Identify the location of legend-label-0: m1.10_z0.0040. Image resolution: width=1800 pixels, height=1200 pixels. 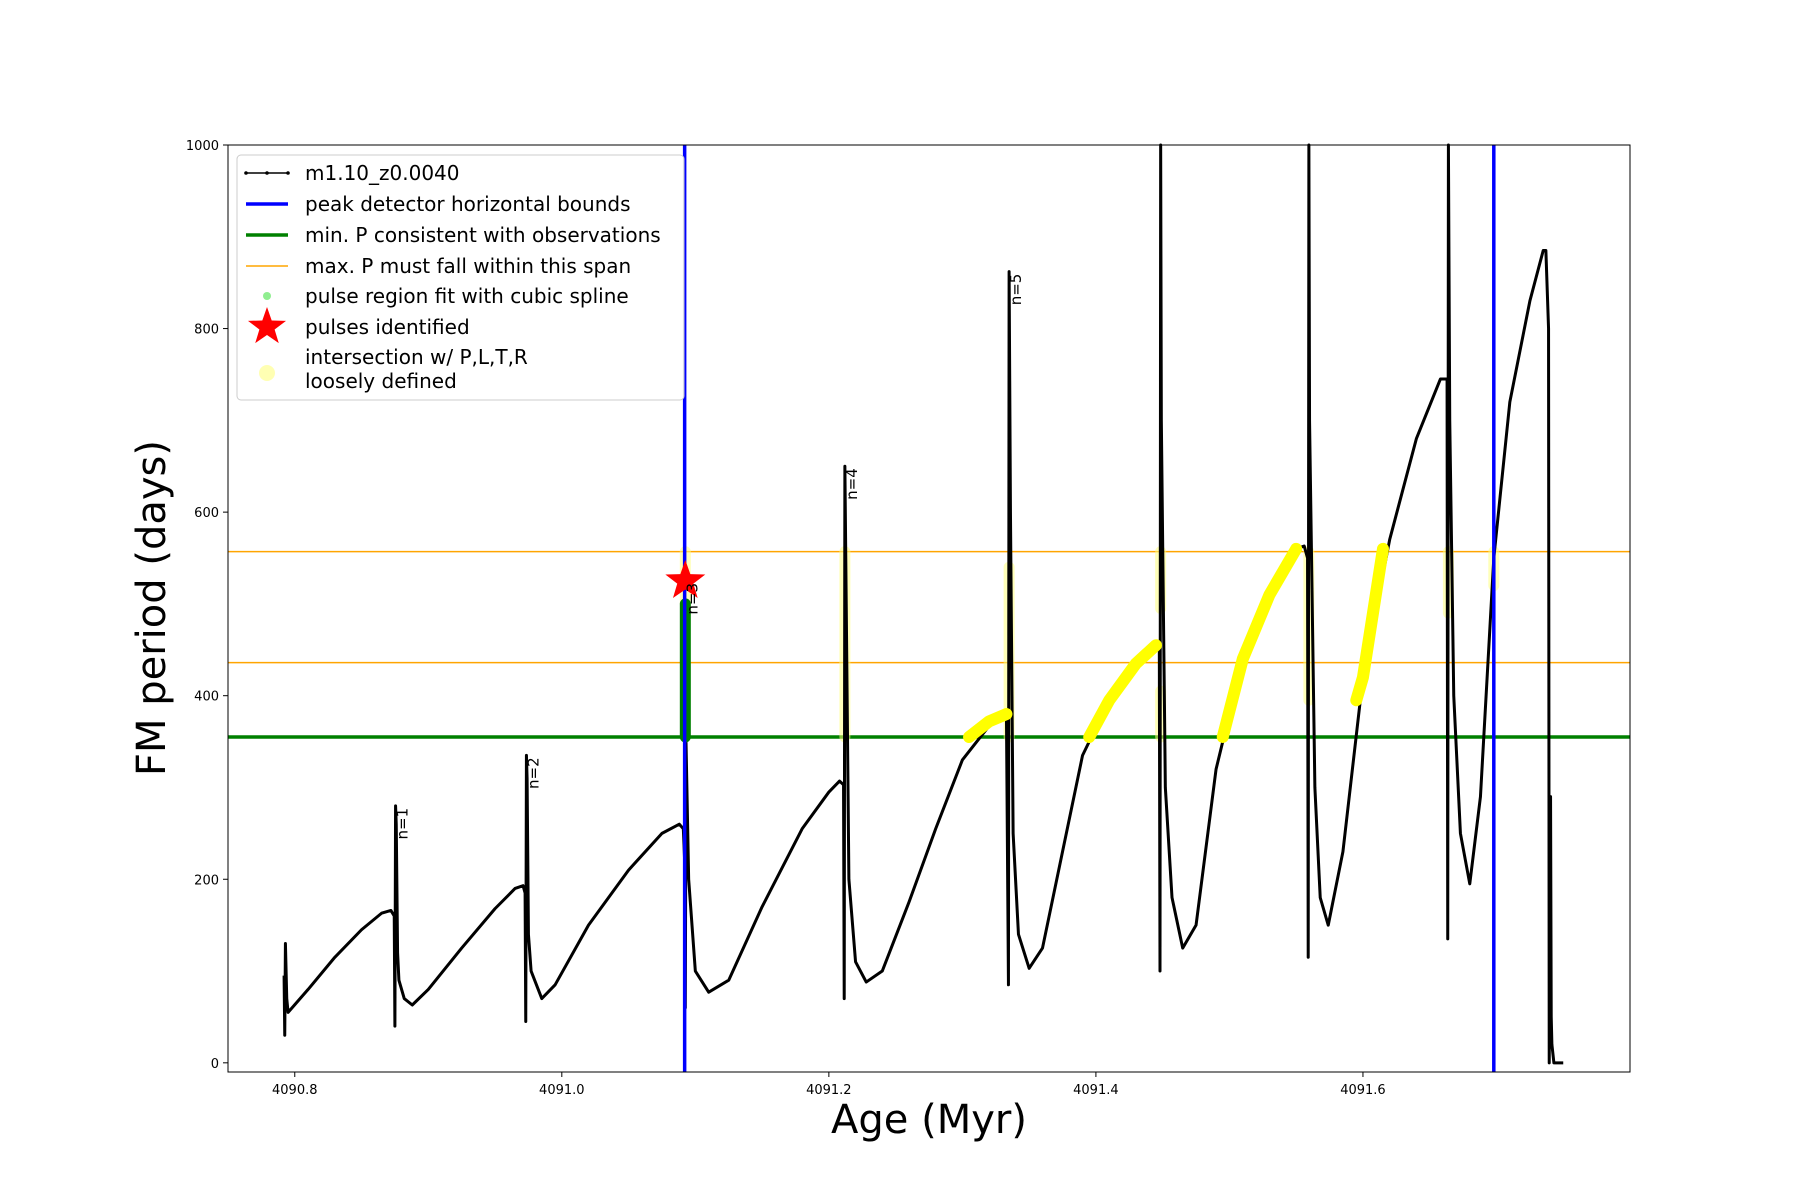
(382, 173).